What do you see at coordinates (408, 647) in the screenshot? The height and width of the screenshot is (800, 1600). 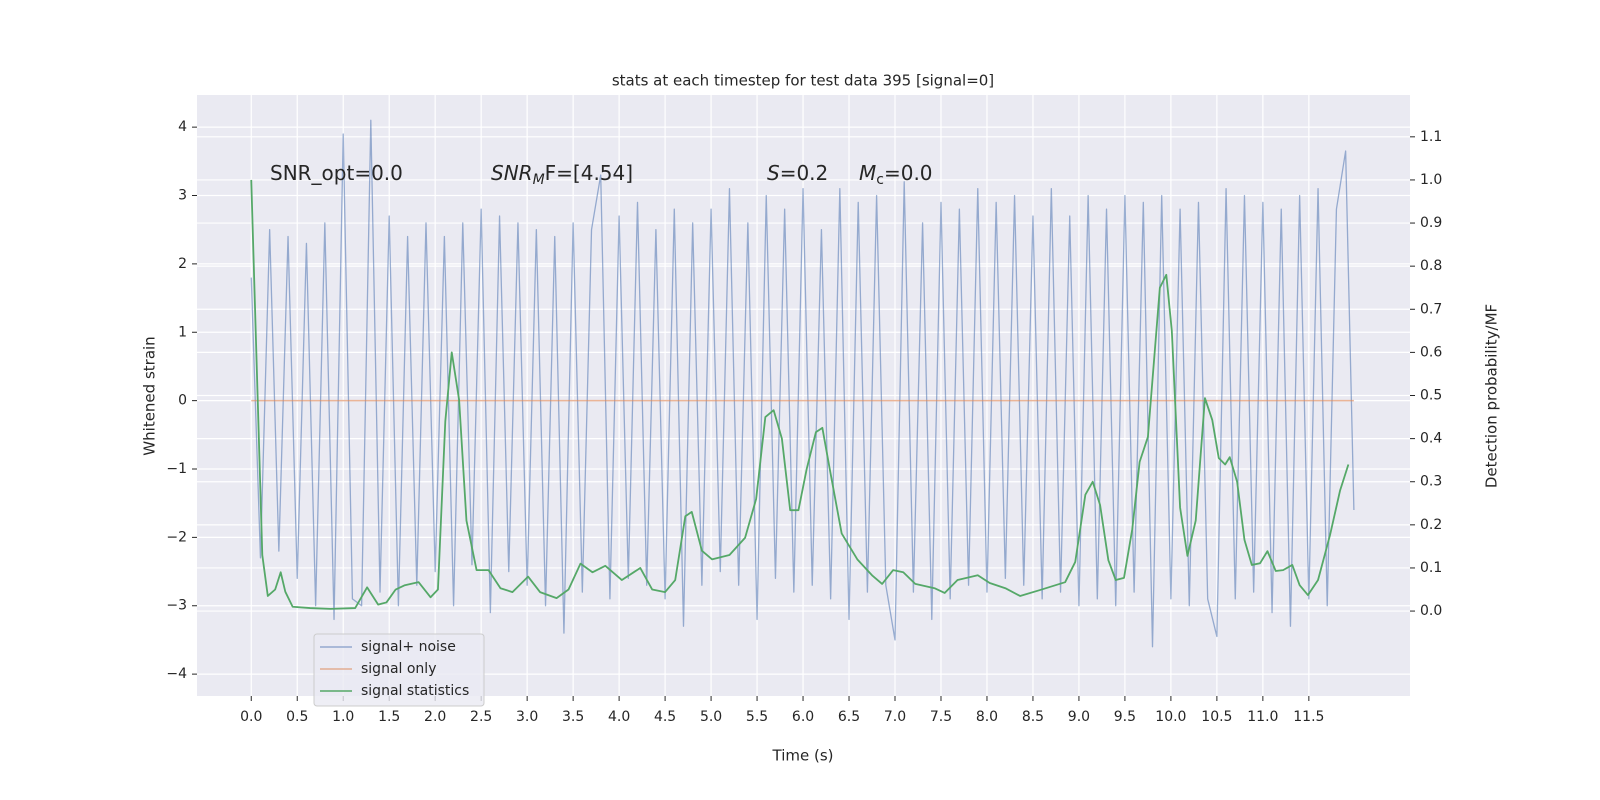 I see `legend-label: signal+ noise` at bounding box center [408, 647].